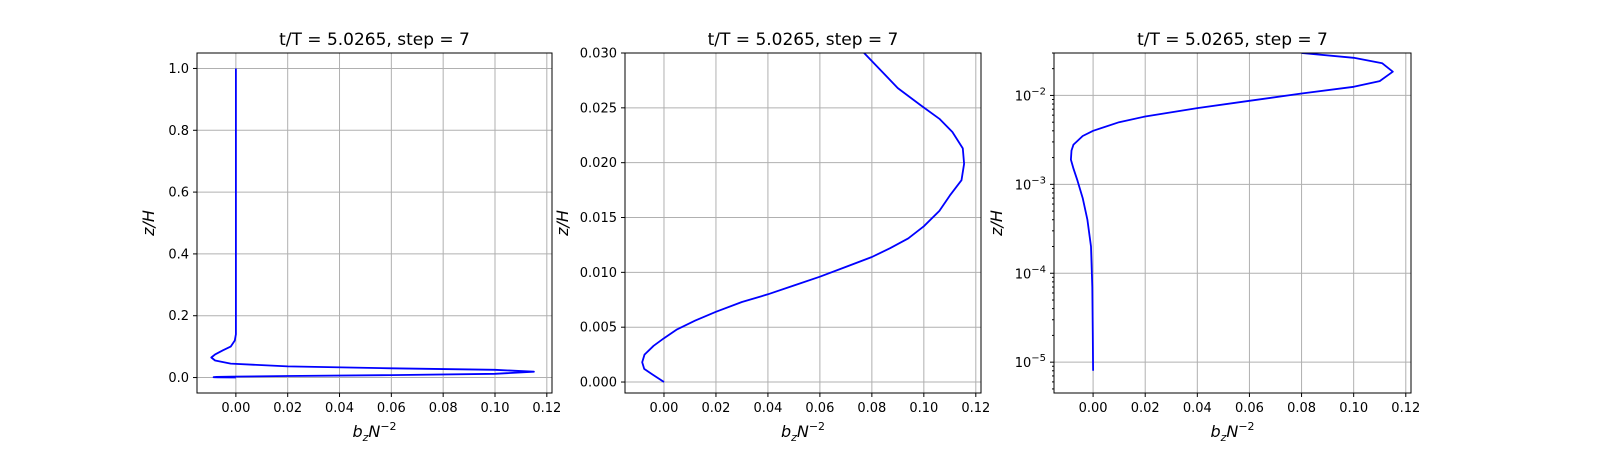  Describe the element at coordinates (1038, 180) in the screenshot. I see `y-tick-exponent: −3` at that location.